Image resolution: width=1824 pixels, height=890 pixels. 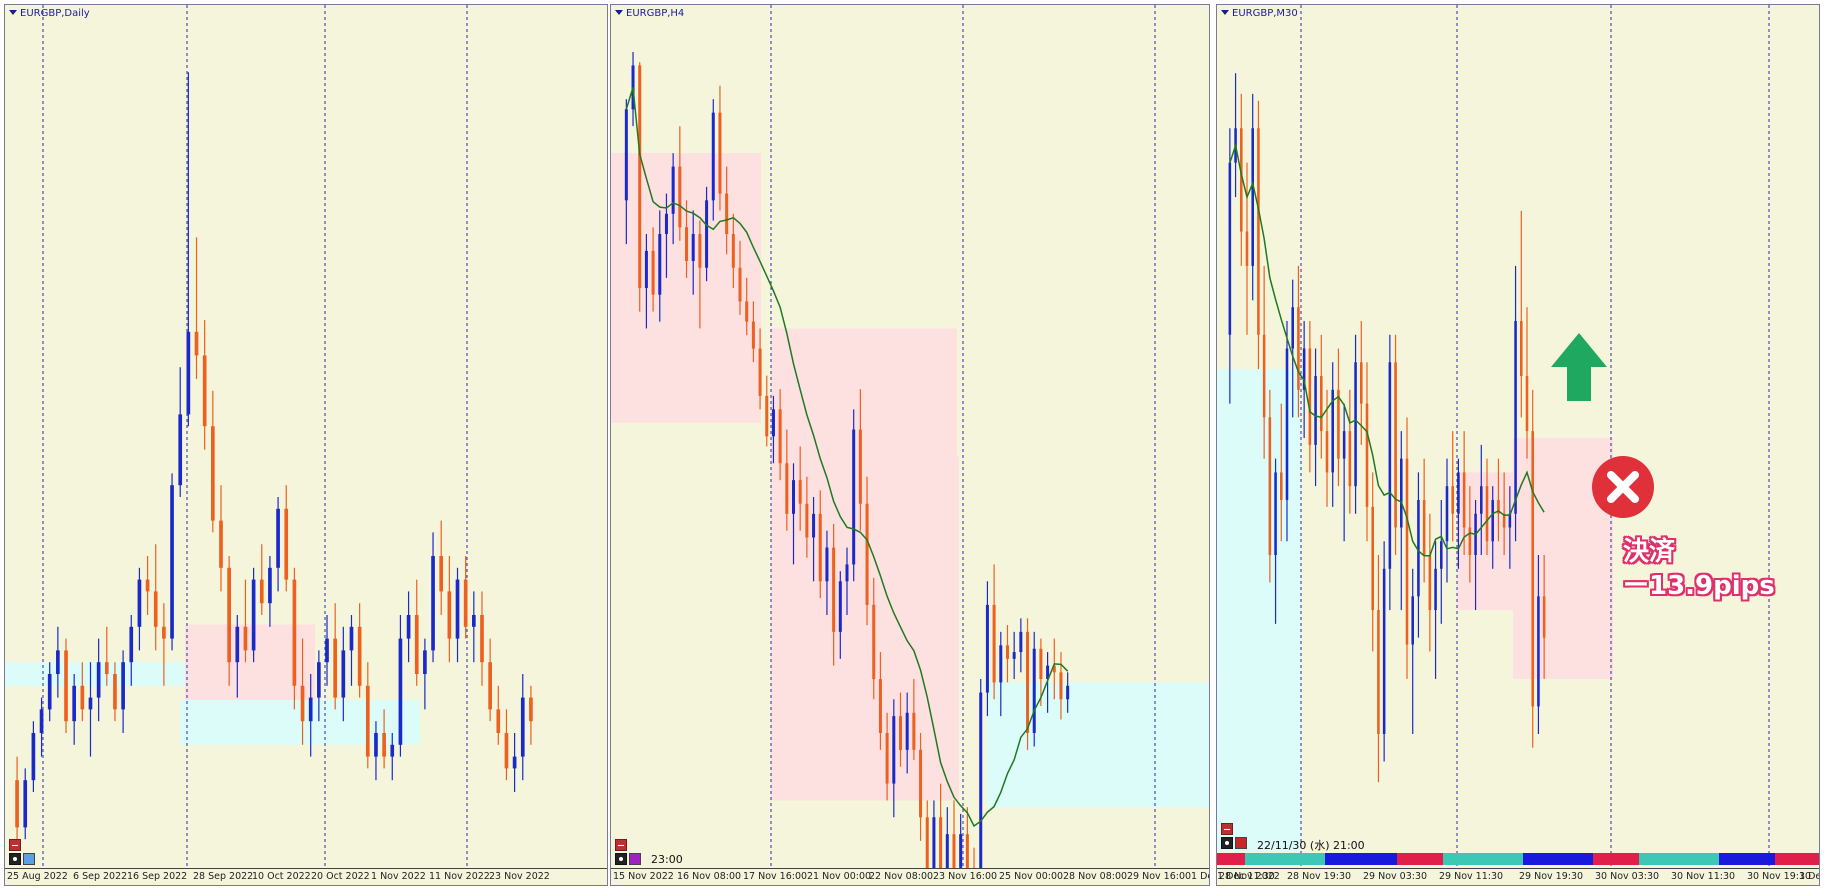 I want to click on zone-pink, so click(x=911, y=628).